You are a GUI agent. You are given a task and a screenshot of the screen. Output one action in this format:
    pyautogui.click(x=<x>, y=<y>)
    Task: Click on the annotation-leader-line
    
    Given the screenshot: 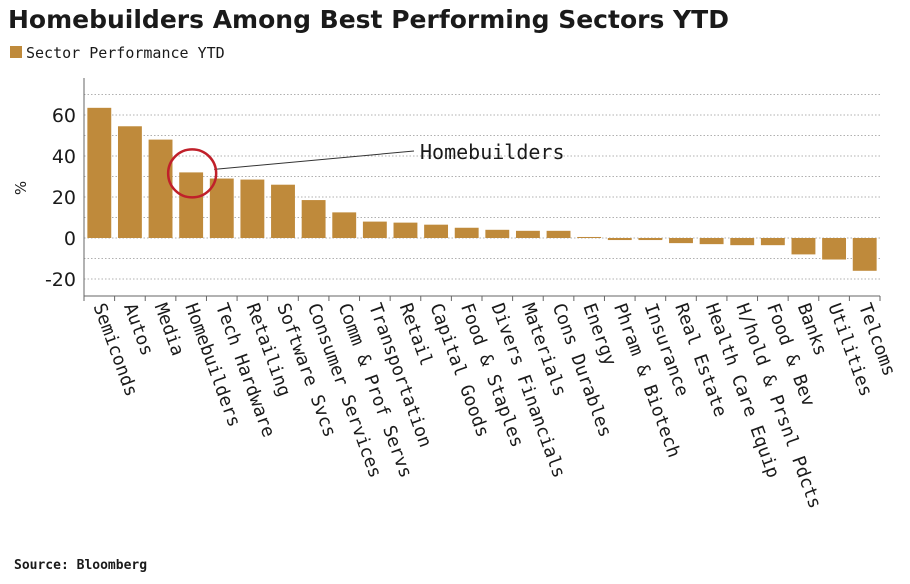 What is the action you would take?
    pyautogui.click(x=314, y=160)
    